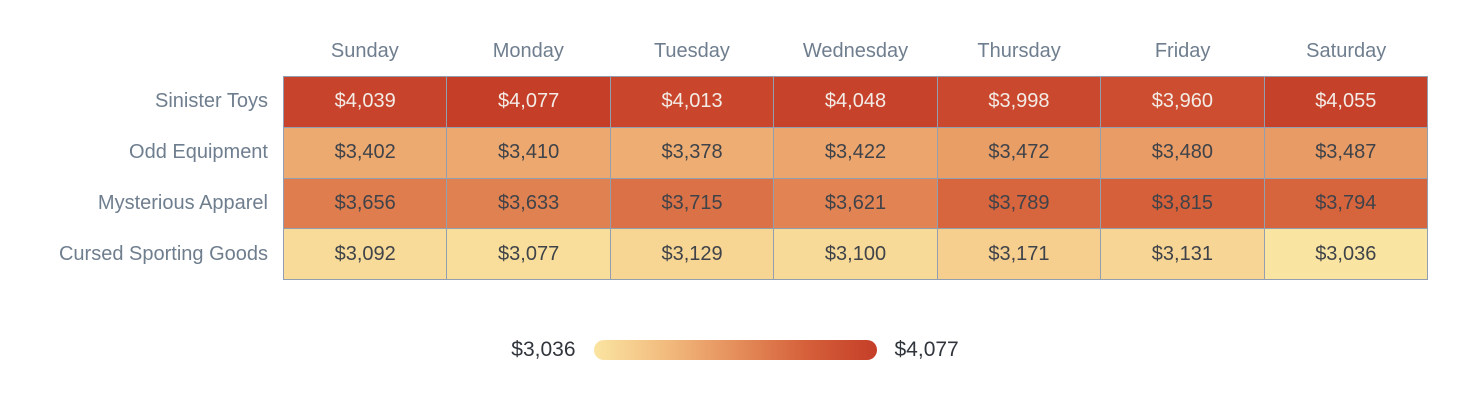 This screenshot has height=412, width=1470. What do you see at coordinates (855, 254) in the screenshot?
I see `heatmap-cell: $3,100` at bounding box center [855, 254].